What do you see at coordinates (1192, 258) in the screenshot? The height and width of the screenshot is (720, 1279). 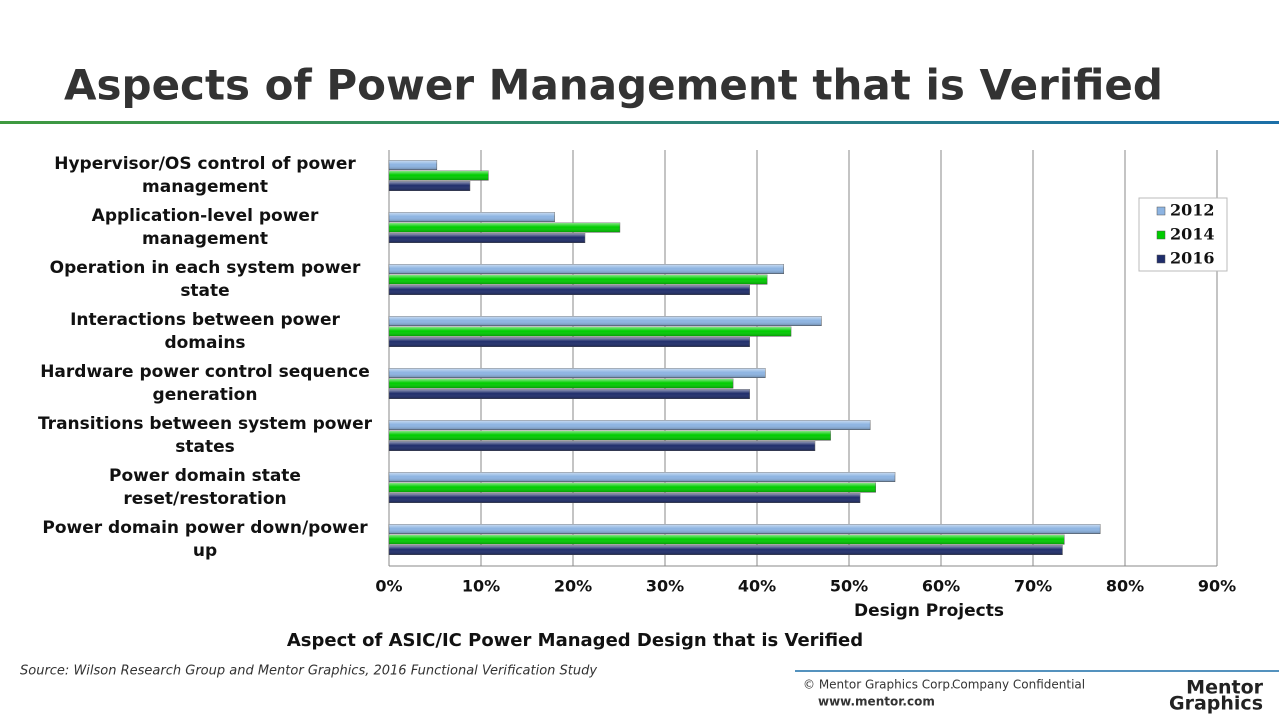 I see `legend-label: 2016` at bounding box center [1192, 258].